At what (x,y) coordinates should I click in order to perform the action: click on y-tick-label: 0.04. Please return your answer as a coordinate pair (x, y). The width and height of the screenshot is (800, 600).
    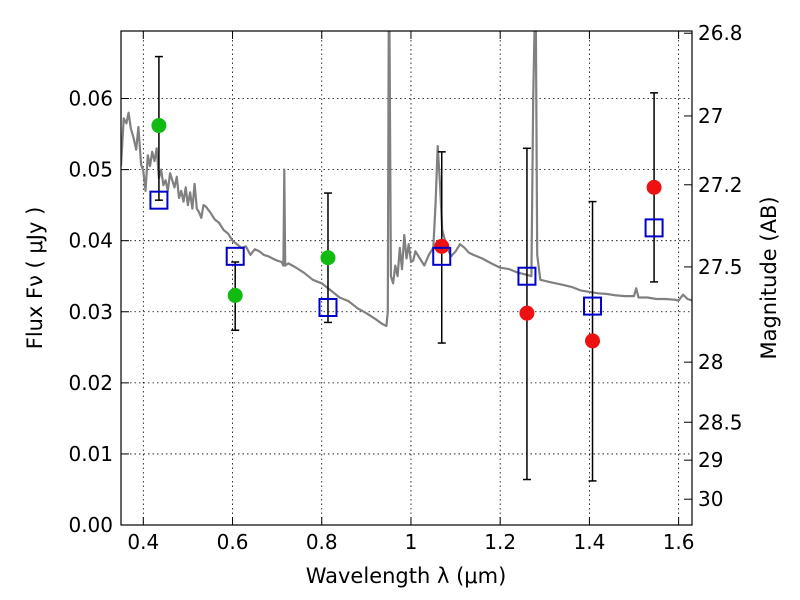
    Looking at the image, I should click on (90, 241).